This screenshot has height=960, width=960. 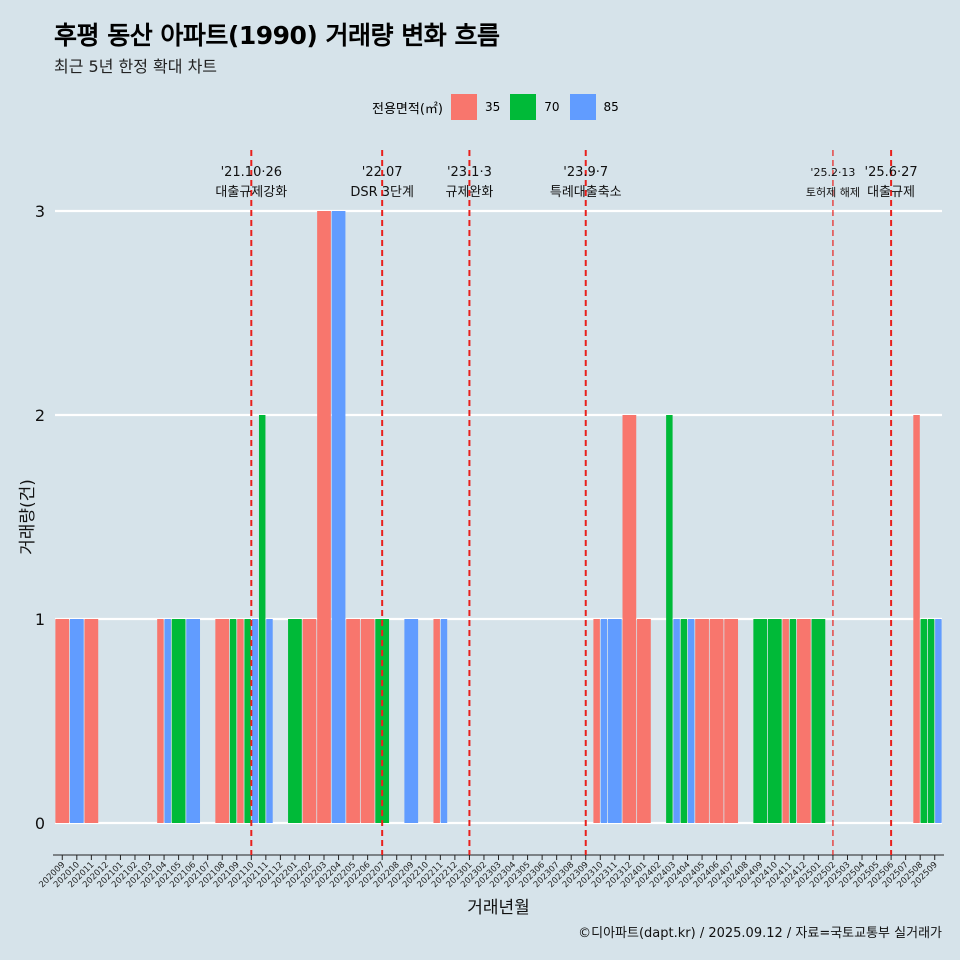 What do you see at coordinates (251, 172) in the screenshot?
I see `annotation-date-202110: '21.10·26` at bounding box center [251, 172].